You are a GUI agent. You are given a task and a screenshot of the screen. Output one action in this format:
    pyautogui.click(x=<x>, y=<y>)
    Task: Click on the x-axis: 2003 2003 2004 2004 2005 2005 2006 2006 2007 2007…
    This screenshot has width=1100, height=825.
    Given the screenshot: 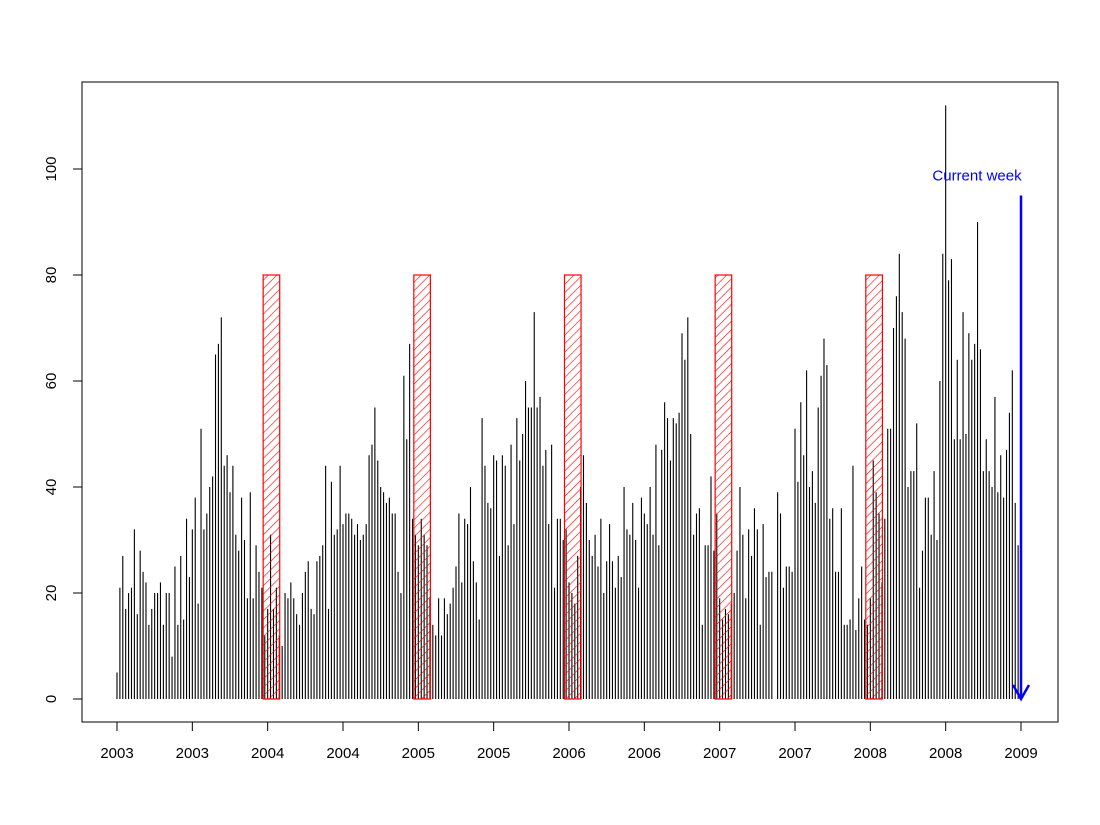 What is the action you would take?
    pyautogui.click(x=569, y=741)
    